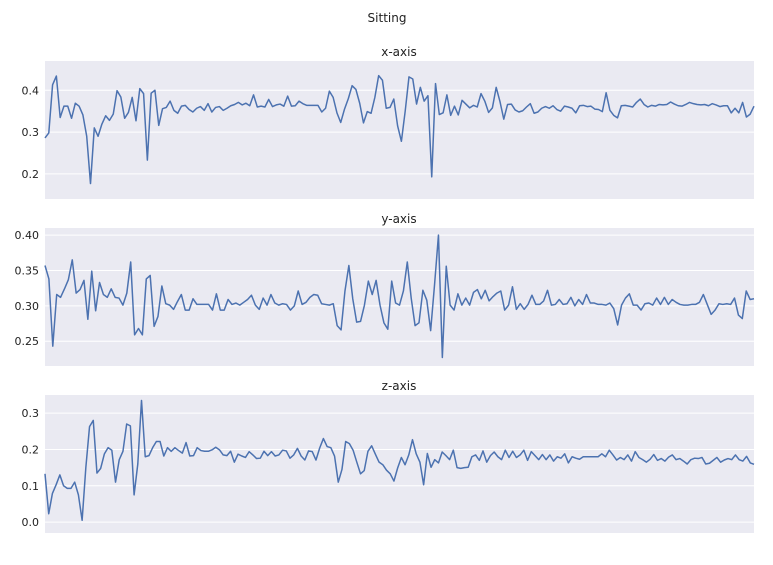 Image resolution: width=773 pixels, height=565 pixels. I want to click on y-tick-label: 0.25, so click(27, 341).